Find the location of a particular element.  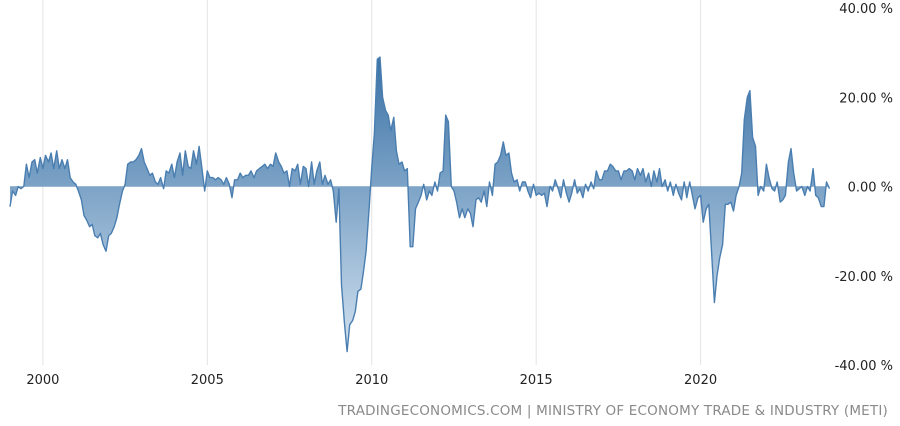

x-tick-label: 2015 is located at coordinates (536, 380).